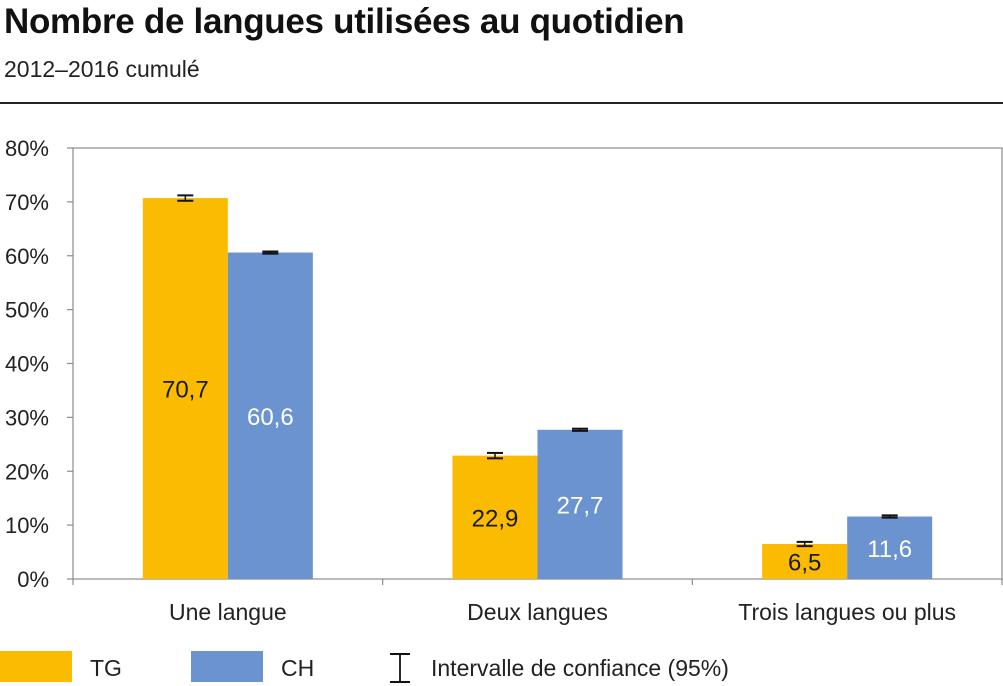  I want to click on data-label: 11,6, so click(889, 549).